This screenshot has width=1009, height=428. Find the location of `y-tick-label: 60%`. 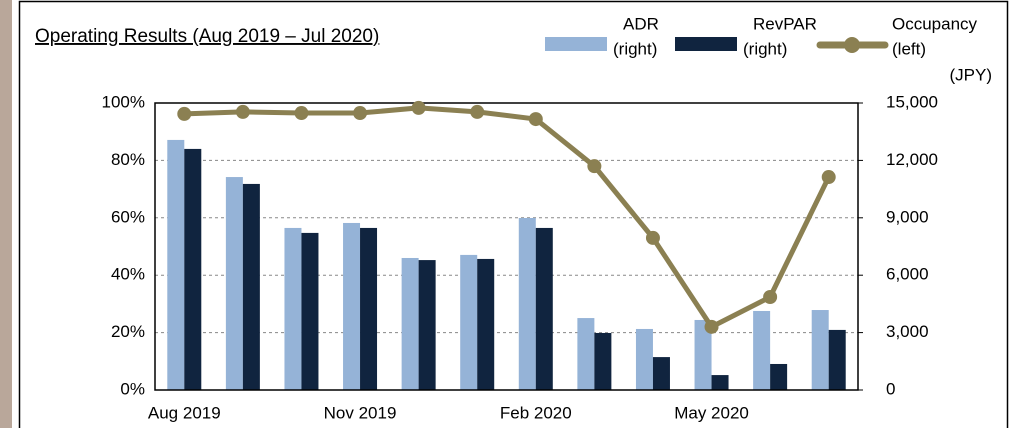

y-tick-label: 60% is located at coordinates (128, 216).